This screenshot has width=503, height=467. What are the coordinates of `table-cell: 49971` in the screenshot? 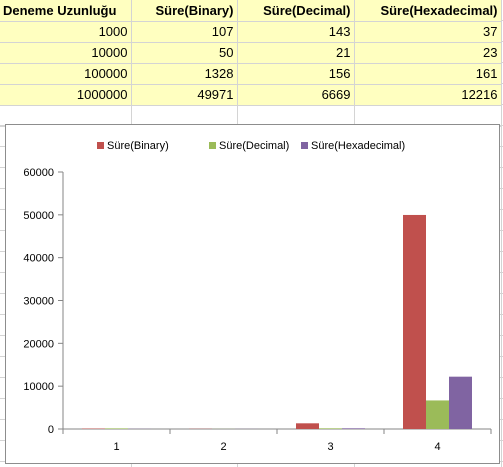 It's located at (184, 95).